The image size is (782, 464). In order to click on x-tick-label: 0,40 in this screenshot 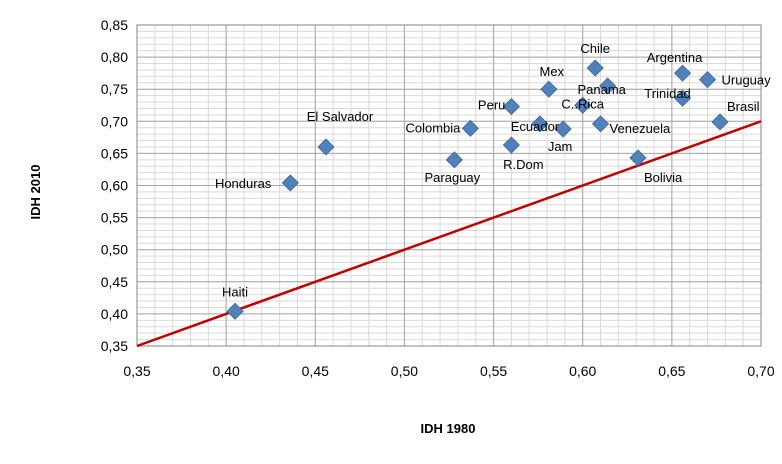, I will do `click(226, 371)`.